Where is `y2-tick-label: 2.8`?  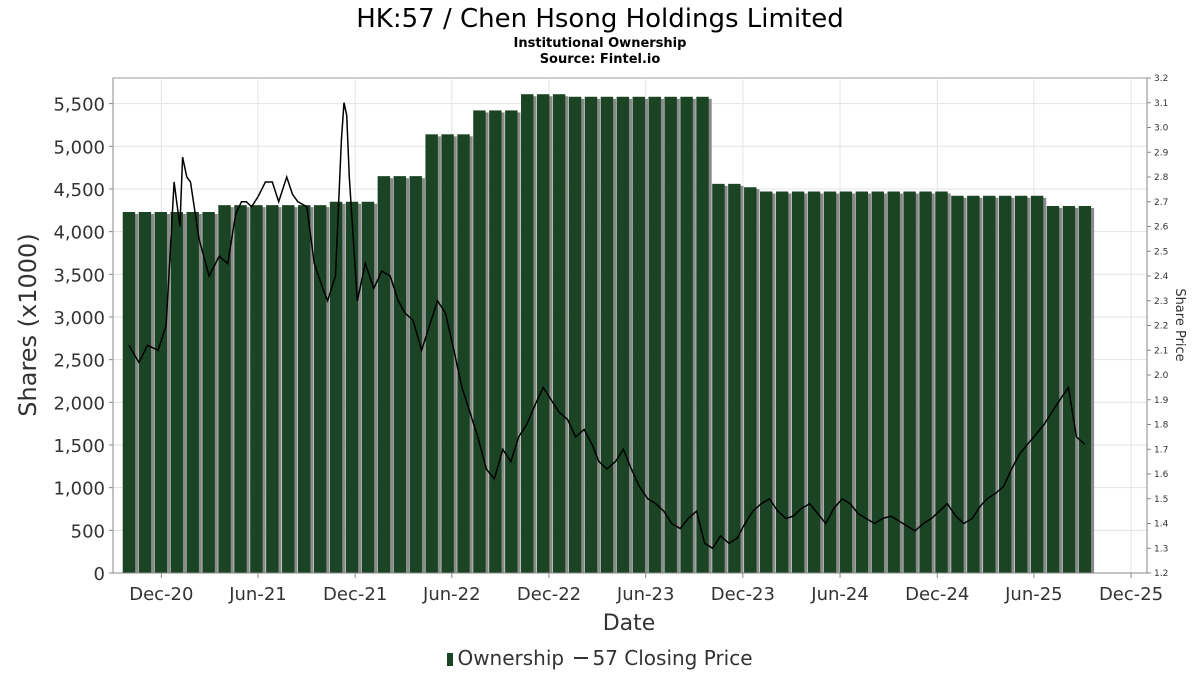
y2-tick-label: 2.8 is located at coordinates (1161, 178).